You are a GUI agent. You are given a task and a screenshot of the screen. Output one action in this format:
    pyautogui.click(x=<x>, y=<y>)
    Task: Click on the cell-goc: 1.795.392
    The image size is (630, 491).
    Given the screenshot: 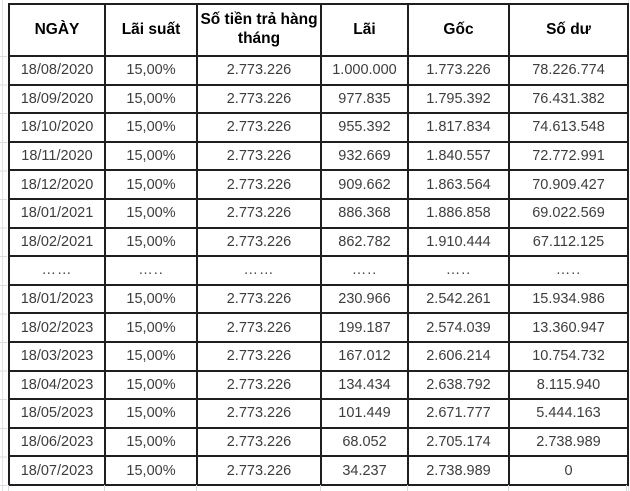 What is the action you would take?
    pyautogui.click(x=458, y=99)
    